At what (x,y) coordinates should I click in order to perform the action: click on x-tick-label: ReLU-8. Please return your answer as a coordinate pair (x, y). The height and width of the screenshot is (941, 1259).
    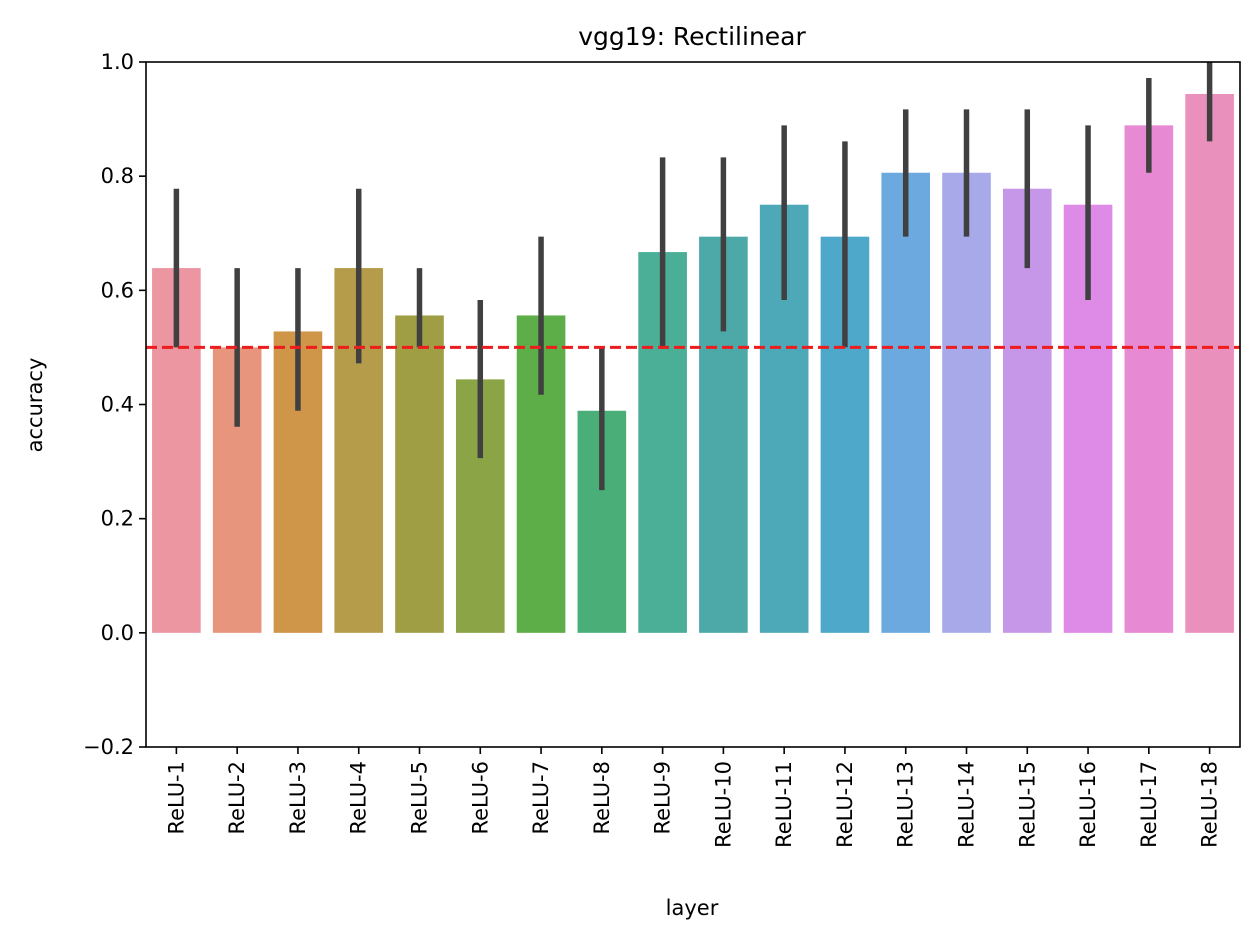
    Looking at the image, I should click on (602, 798).